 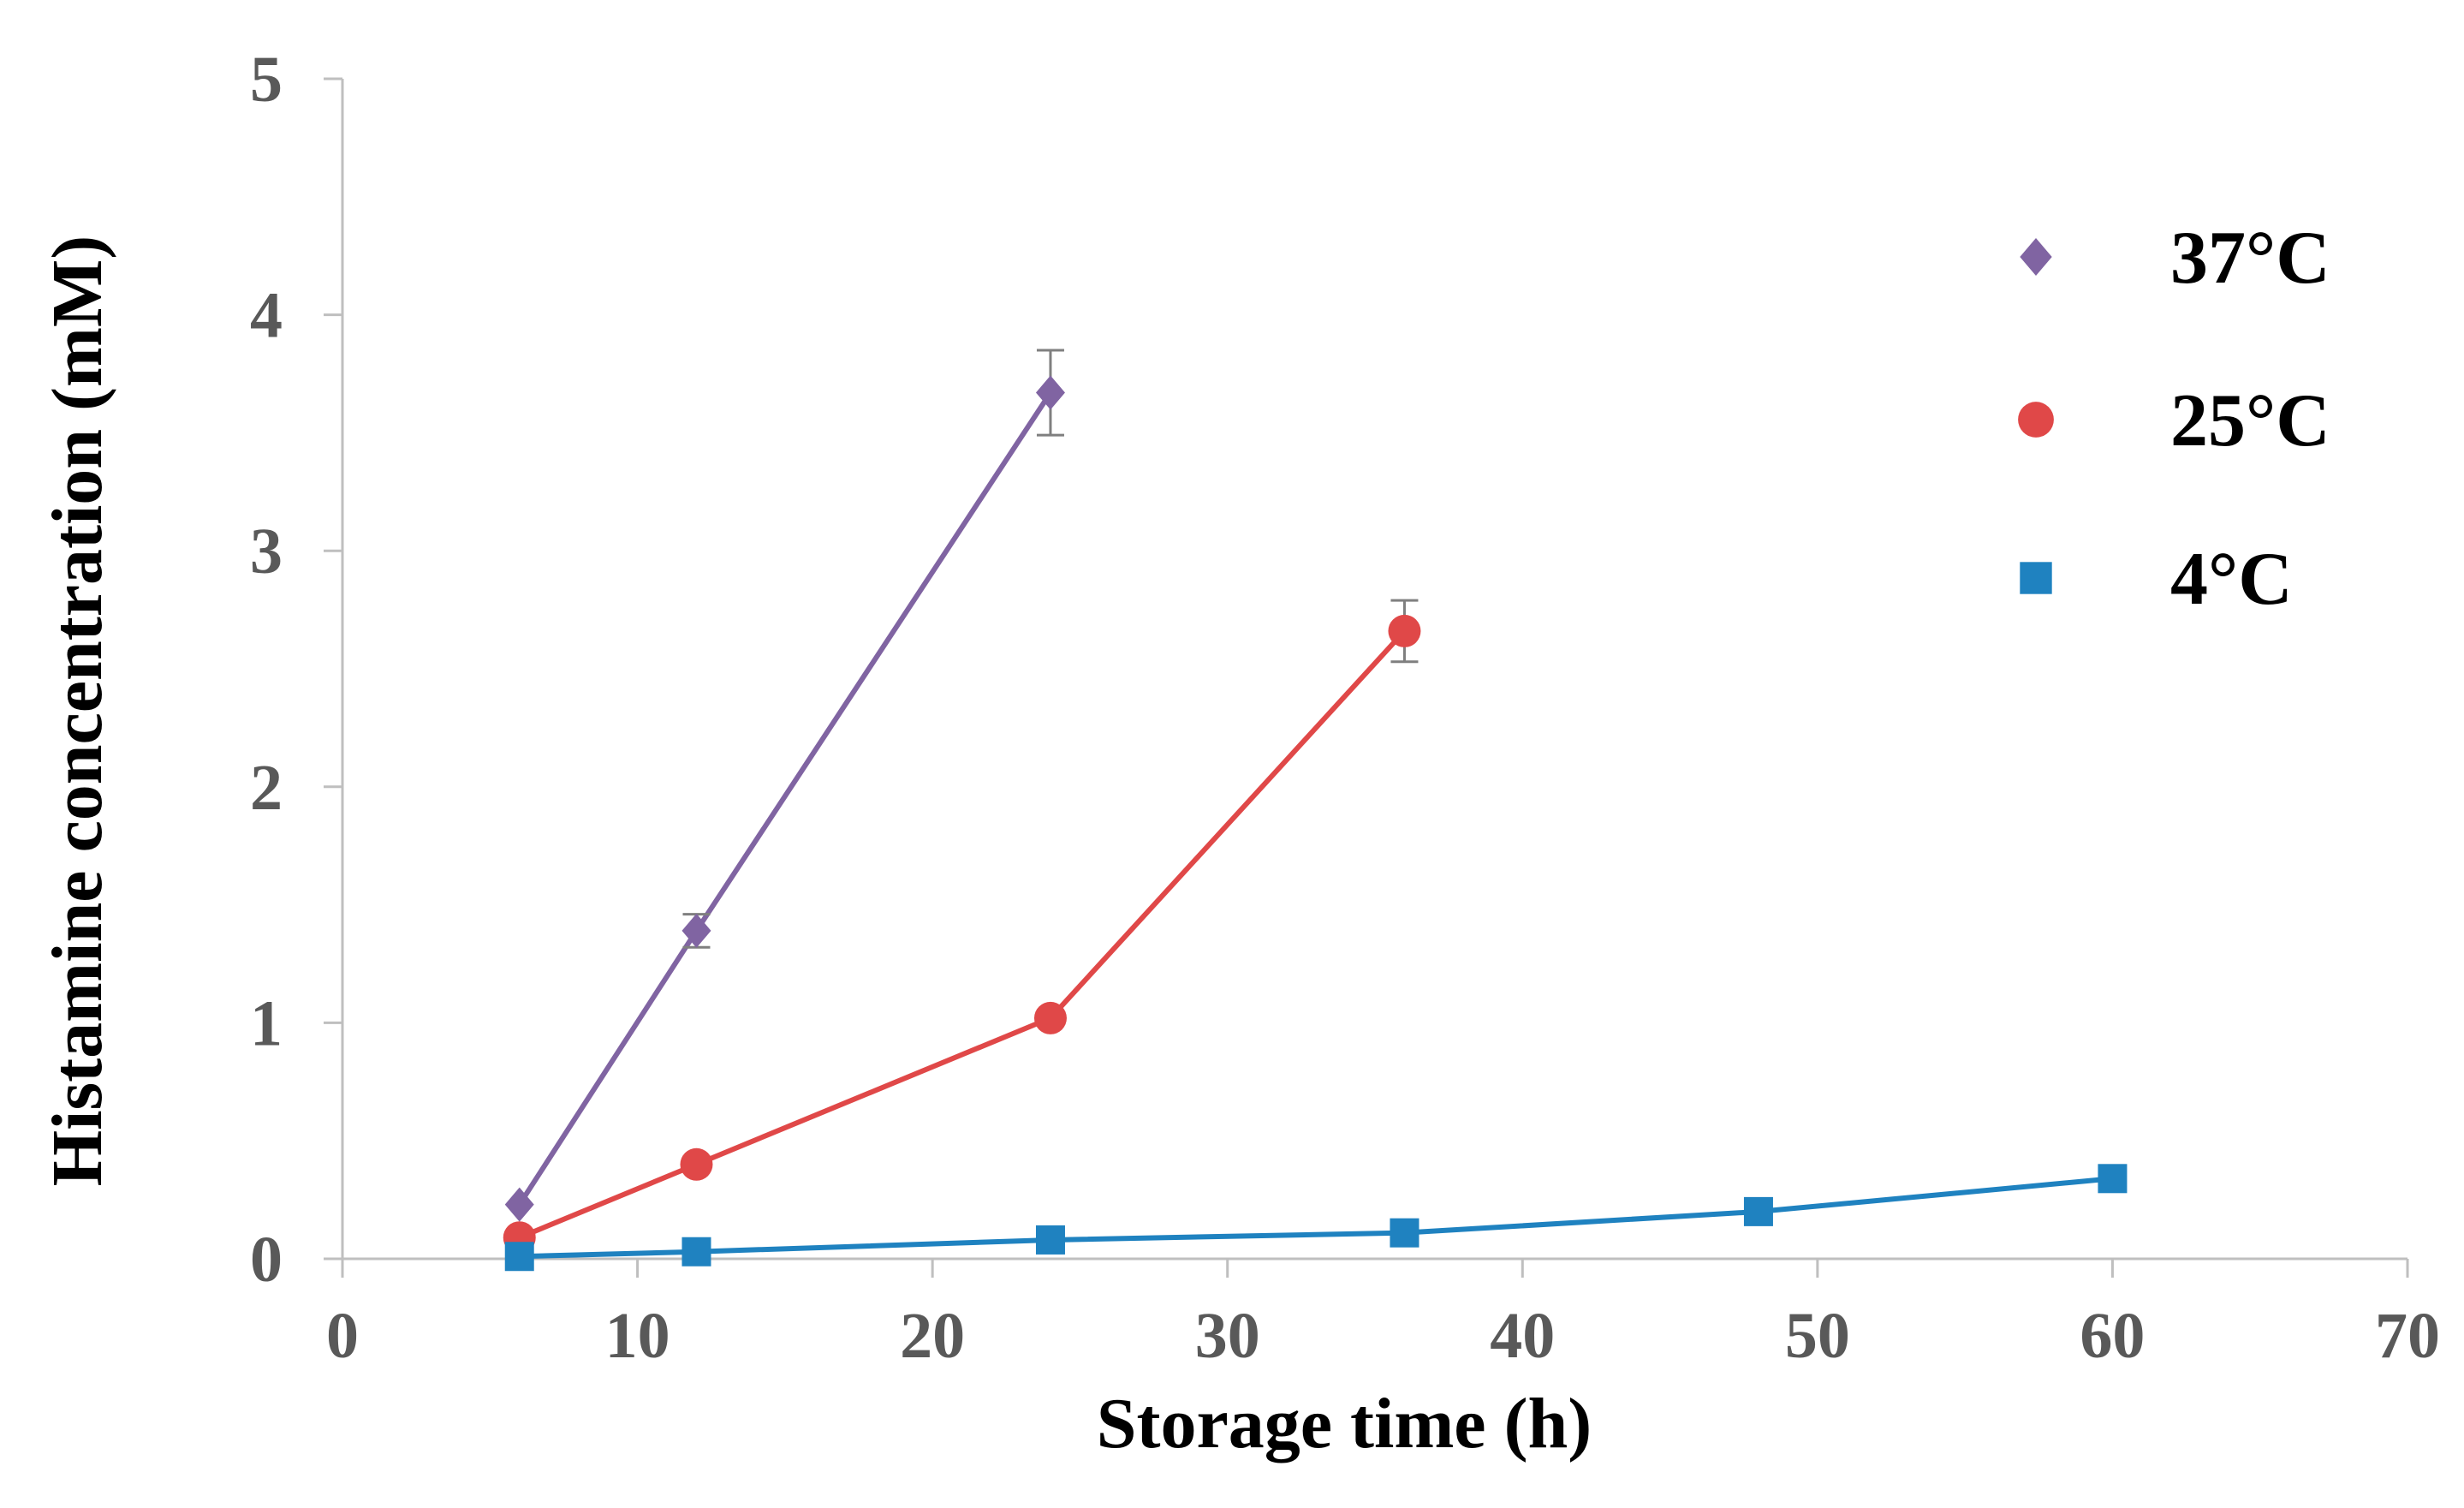 What do you see at coordinates (2250, 420) in the screenshot?
I see `legend-label: 25°C` at bounding box center [2250, 420].